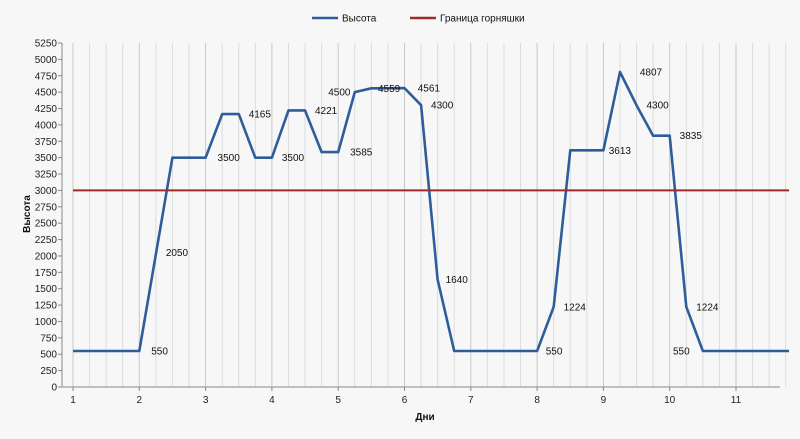  What do you see at coordinates (424, 417) in the screenshot?
I see `x-axis-title: Дни` at bounding box center [424, 417].